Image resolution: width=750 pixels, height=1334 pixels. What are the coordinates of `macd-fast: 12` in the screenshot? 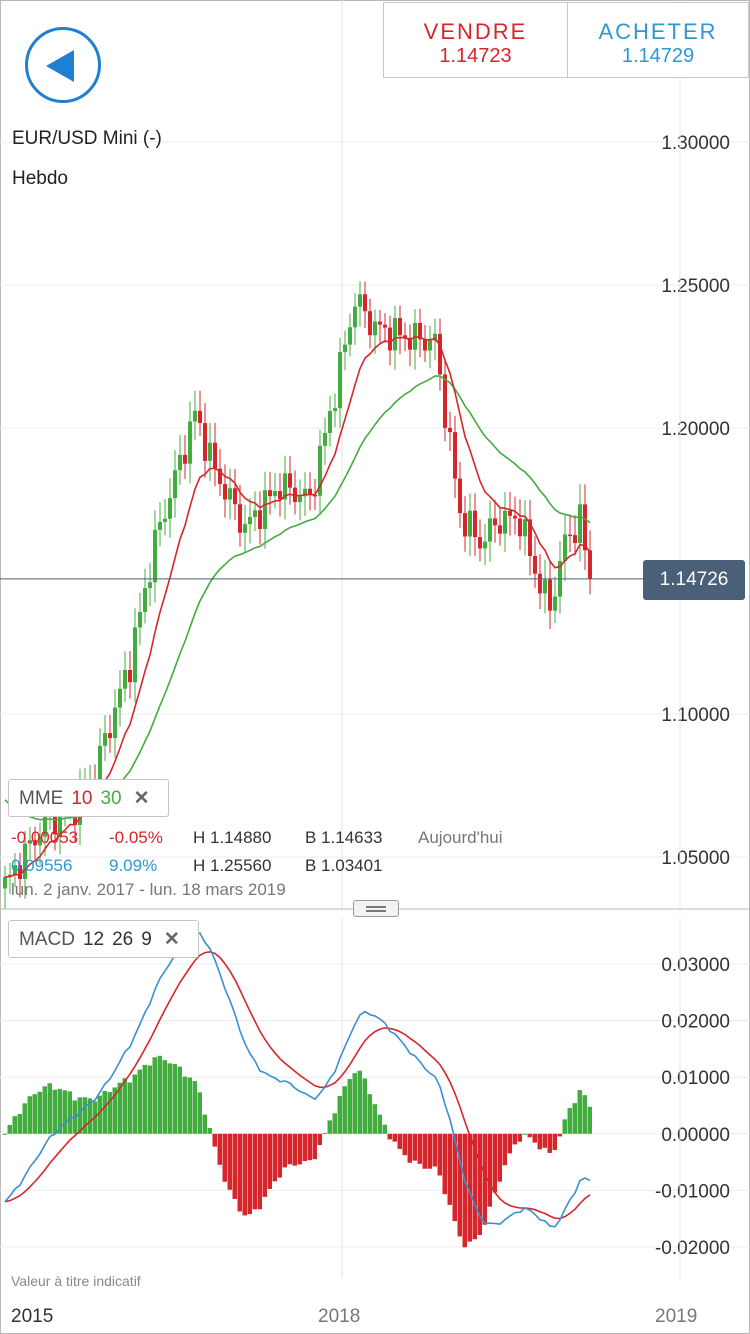 It's located at (93, 939).